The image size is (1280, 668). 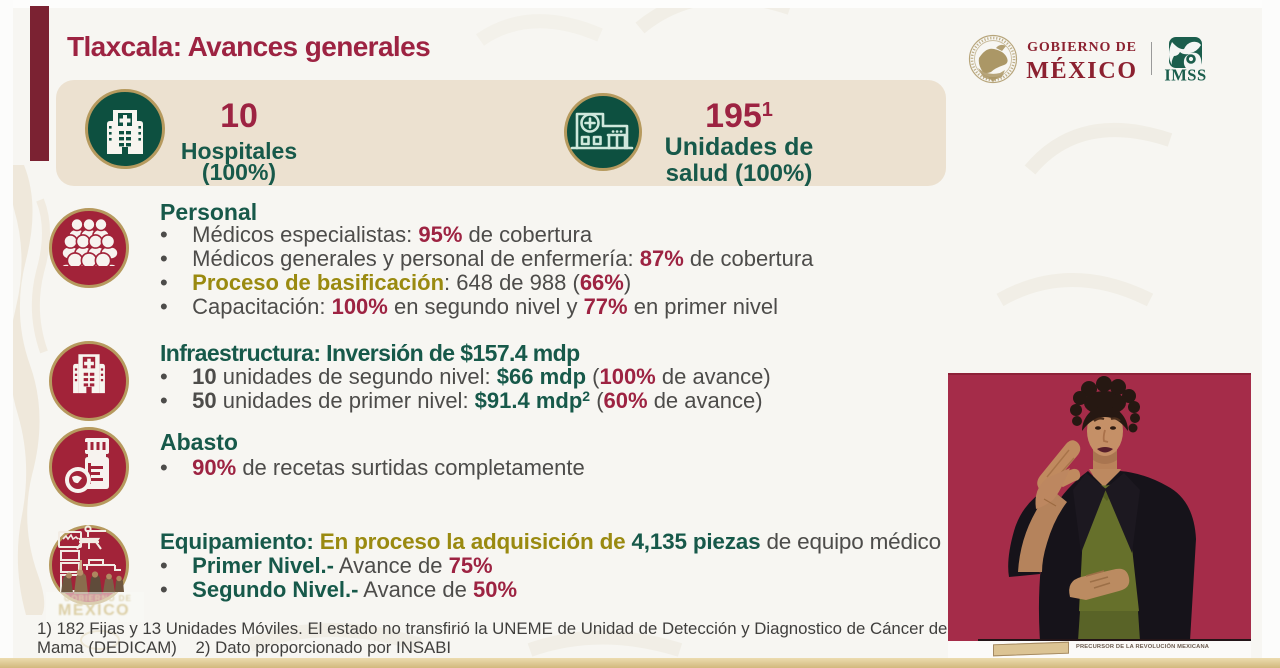 What do you see at coordinates (1185, 74) in the screenshot?
I see `svg-text: IMSS` at bounding box center [1185, 74].